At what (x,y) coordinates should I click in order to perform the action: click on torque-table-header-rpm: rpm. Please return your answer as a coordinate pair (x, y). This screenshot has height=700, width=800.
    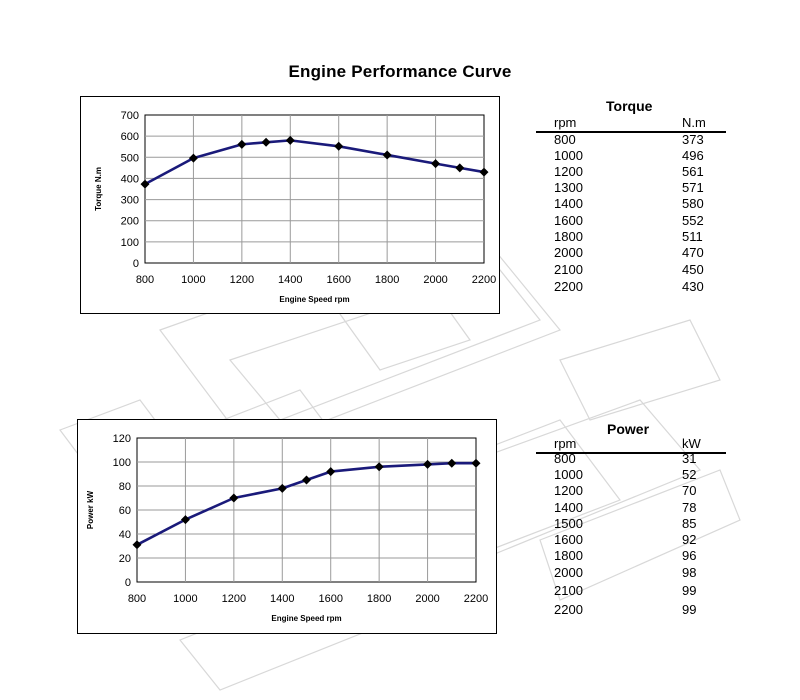
    Looking at the image, I should click on (565, 122).